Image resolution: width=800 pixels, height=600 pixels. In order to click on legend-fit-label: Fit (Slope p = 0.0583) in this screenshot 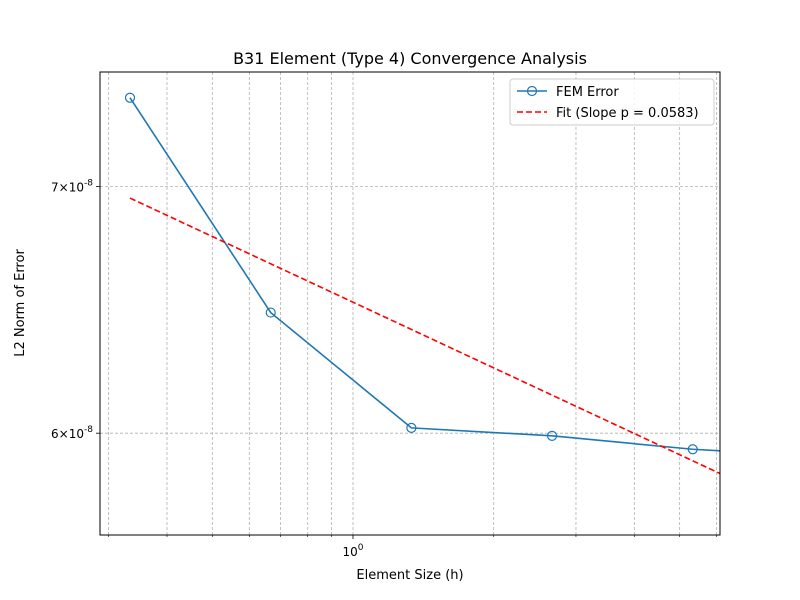, I will do `click(627, 113)`.